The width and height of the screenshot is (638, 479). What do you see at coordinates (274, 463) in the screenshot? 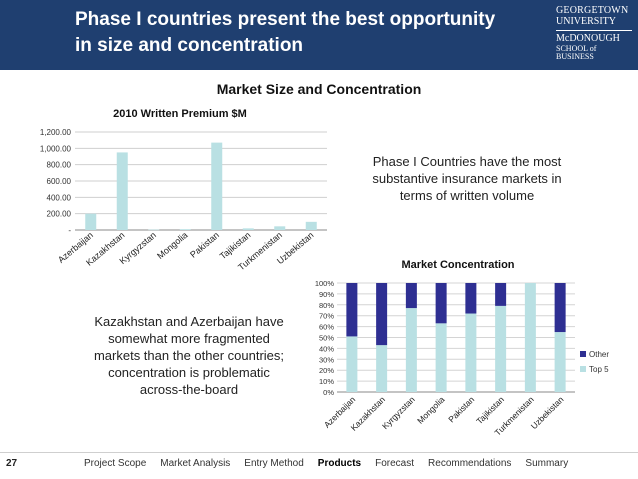
I see `nav-item-entry-method: Entry Method` at bounding box center [274, 463].